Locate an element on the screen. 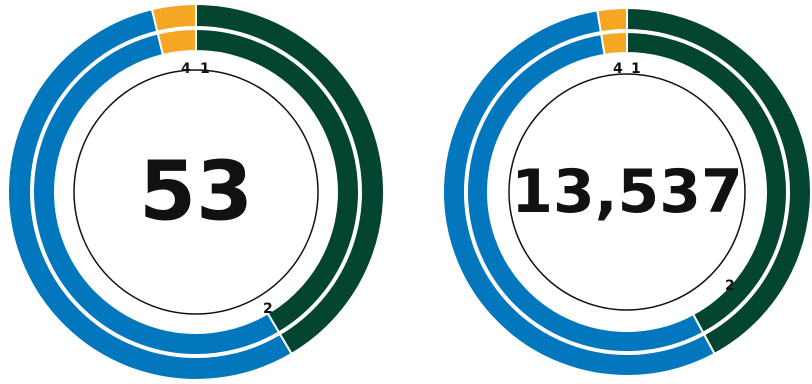  total-number-left: 53 is located at coordinates (196, 192).